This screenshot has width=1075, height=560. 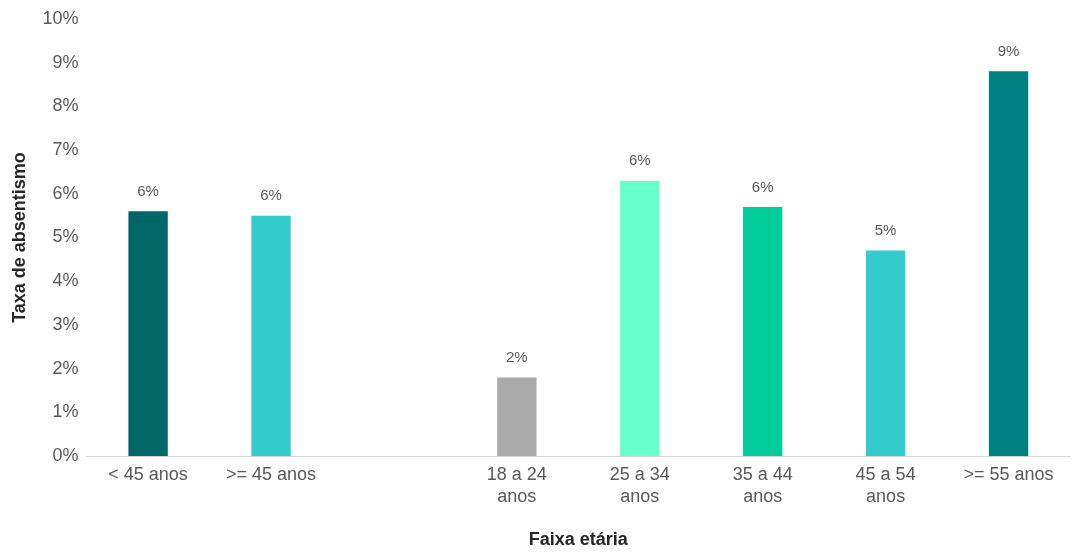 What do you see at coordinates (65, 236) in the screenshot?
I see `y-tick-label: 5%` at bounding box center [65, 236].